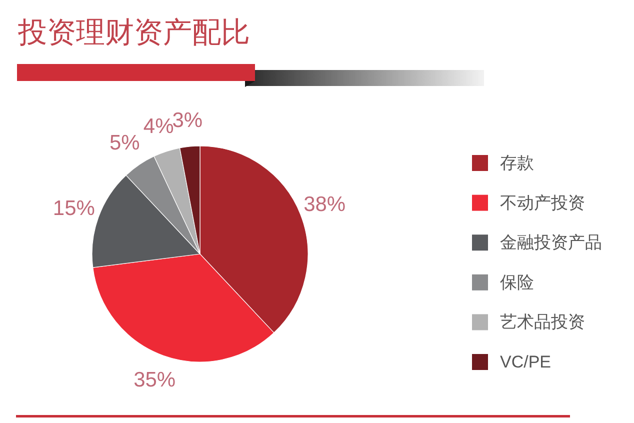 This screenshot has width=634, height=423. What do you see at coordinates (526, 362) in the screenshot?
I see `legend-label: VC/PE` at bounding box center [526, 362].